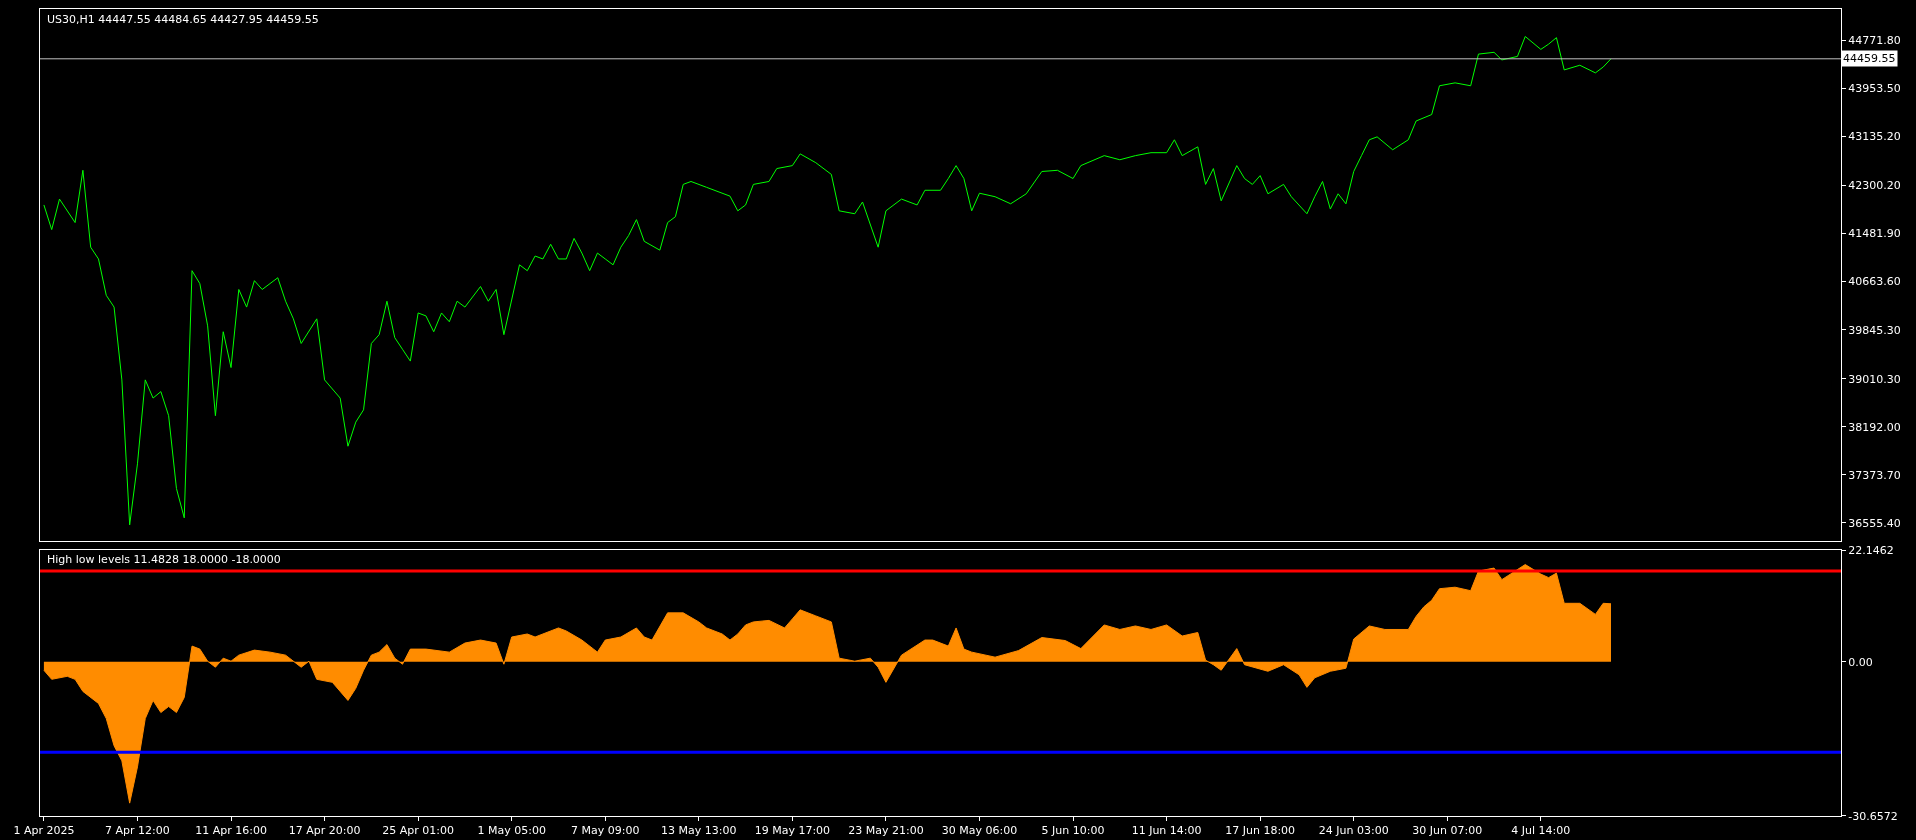 The height and width of the screenshot is (840, 1916). What do you see at coordinates (792, 831) in the screenshot?
I see `x-tick-label: 19 May 17:00` at bounding box center [792, 831].